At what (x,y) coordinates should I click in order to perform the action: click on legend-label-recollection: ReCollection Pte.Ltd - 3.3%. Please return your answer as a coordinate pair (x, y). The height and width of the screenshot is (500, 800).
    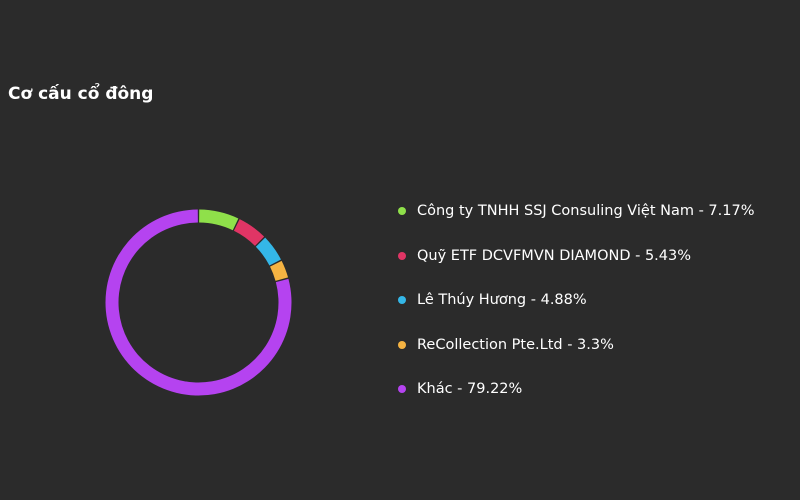
    Looking at the image, I should click on (515, 344).